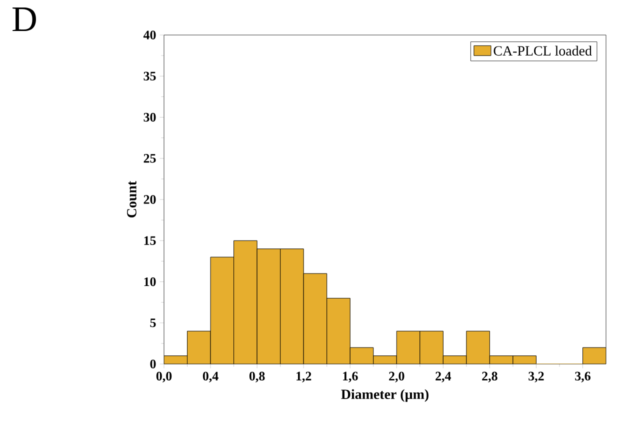 This screenshot has width=621, height=429. I want to click on y-tick-label: 5, so click(153, 323).